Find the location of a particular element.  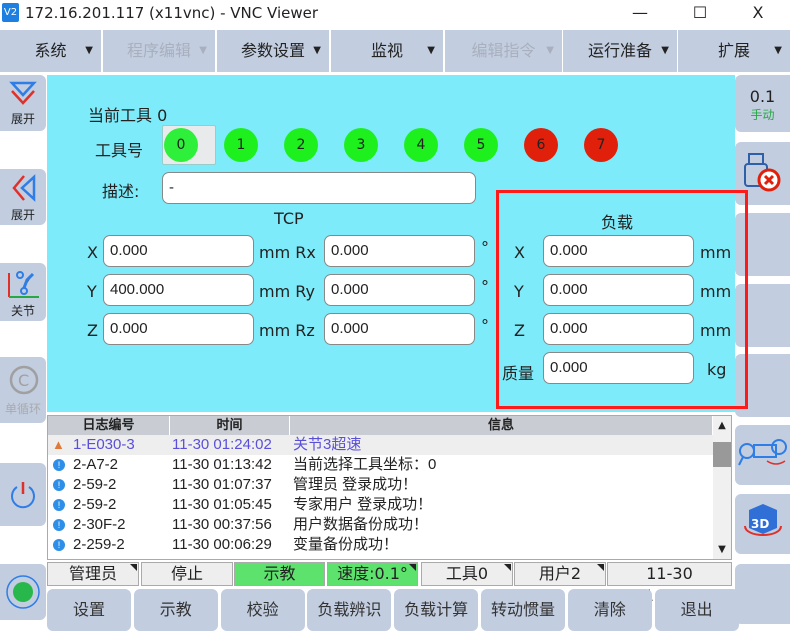

usb-button is located at coordinates (762, 173).